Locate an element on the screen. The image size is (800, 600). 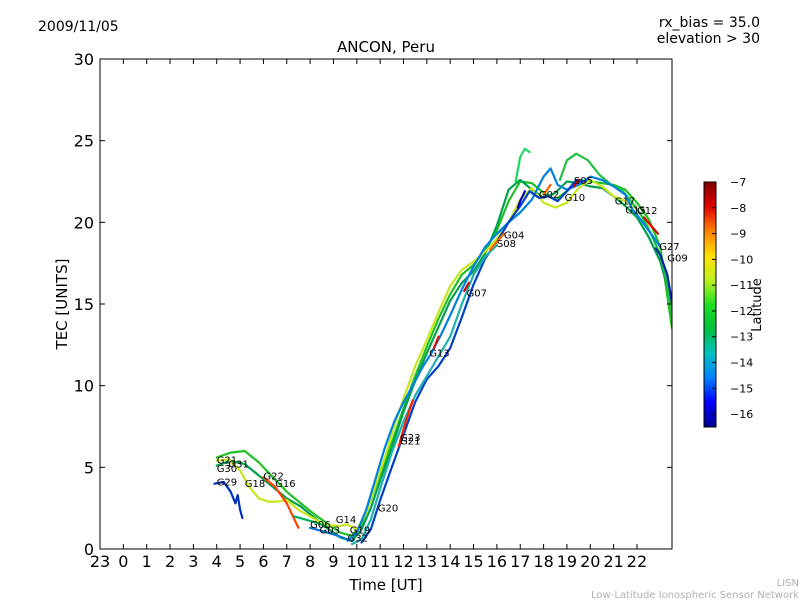
annotation-label-14: G21 is located at coordinates (410, 442).